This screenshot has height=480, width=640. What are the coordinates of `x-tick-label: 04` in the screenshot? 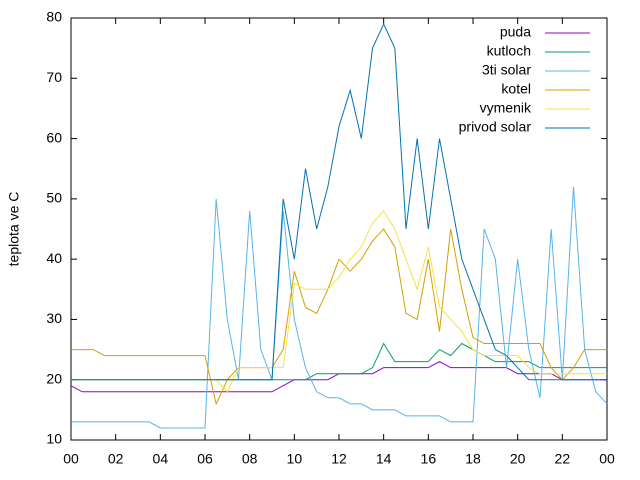 It's located at (161, 459).